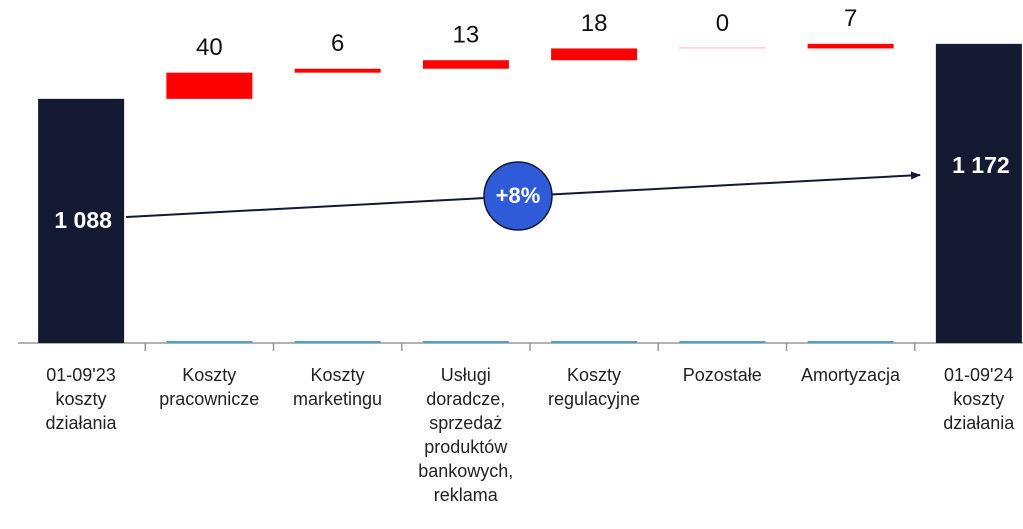 The width and height of the screenshot is (1023, 529). What do you see at coordinates (209, 47) in the screenshot?
I see `value-label: 40` at bounding box center [209, 47].